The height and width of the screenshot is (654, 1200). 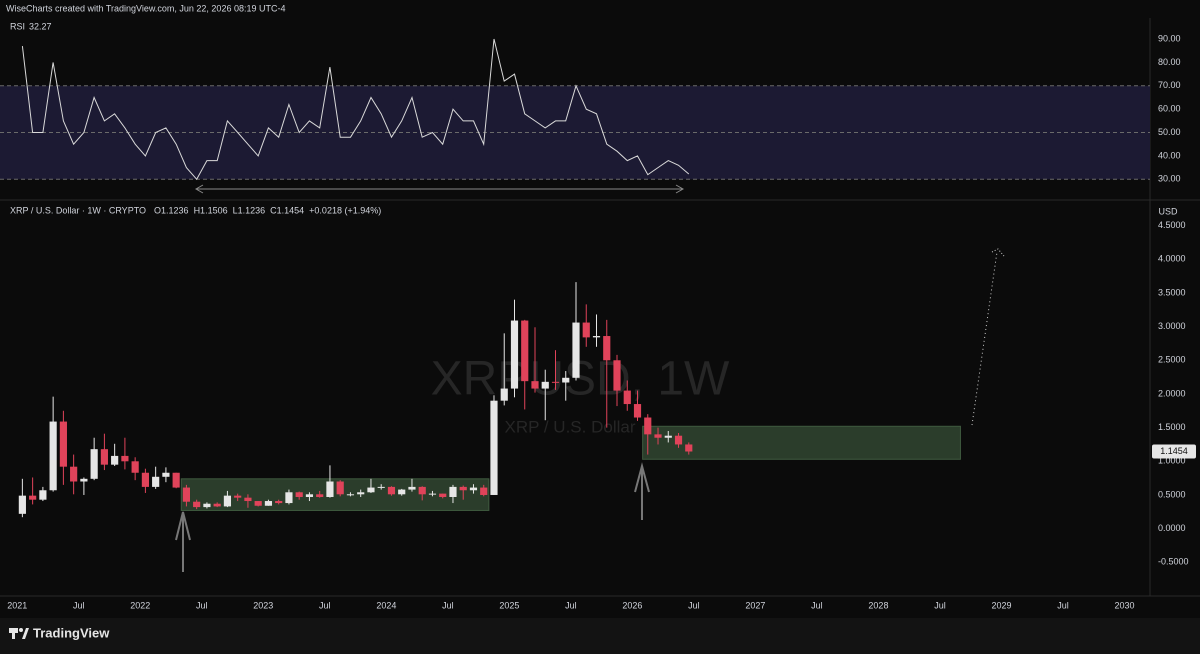 What do you see at coordinates (878, 605) in the screenshot?
I see `x-tick-label: 2028` at bounding box center [878, 605].